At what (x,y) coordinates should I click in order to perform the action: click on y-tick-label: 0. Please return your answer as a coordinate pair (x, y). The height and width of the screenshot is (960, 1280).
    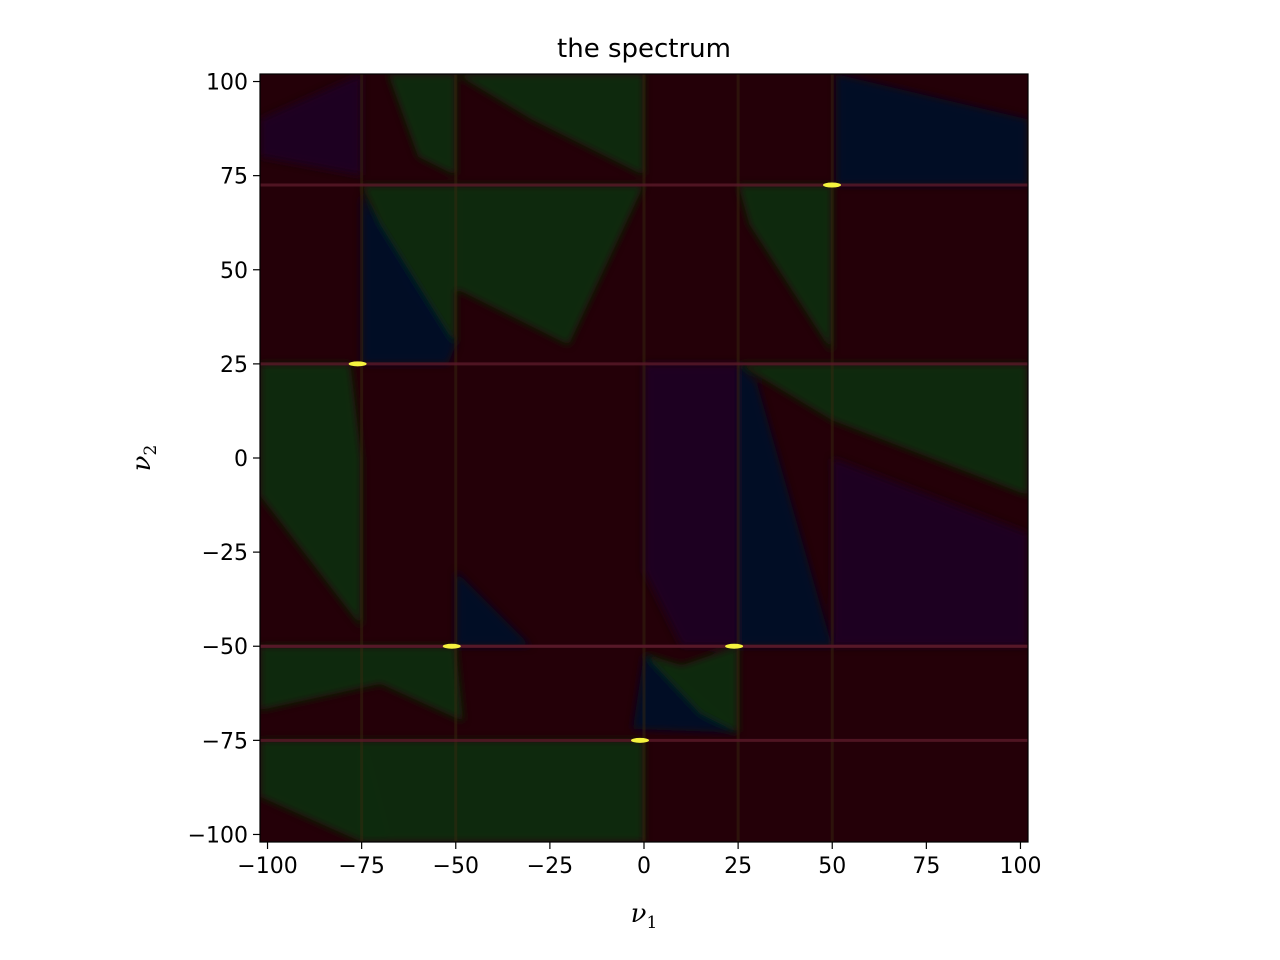
    Looking at the image, I should click on (241, 459).